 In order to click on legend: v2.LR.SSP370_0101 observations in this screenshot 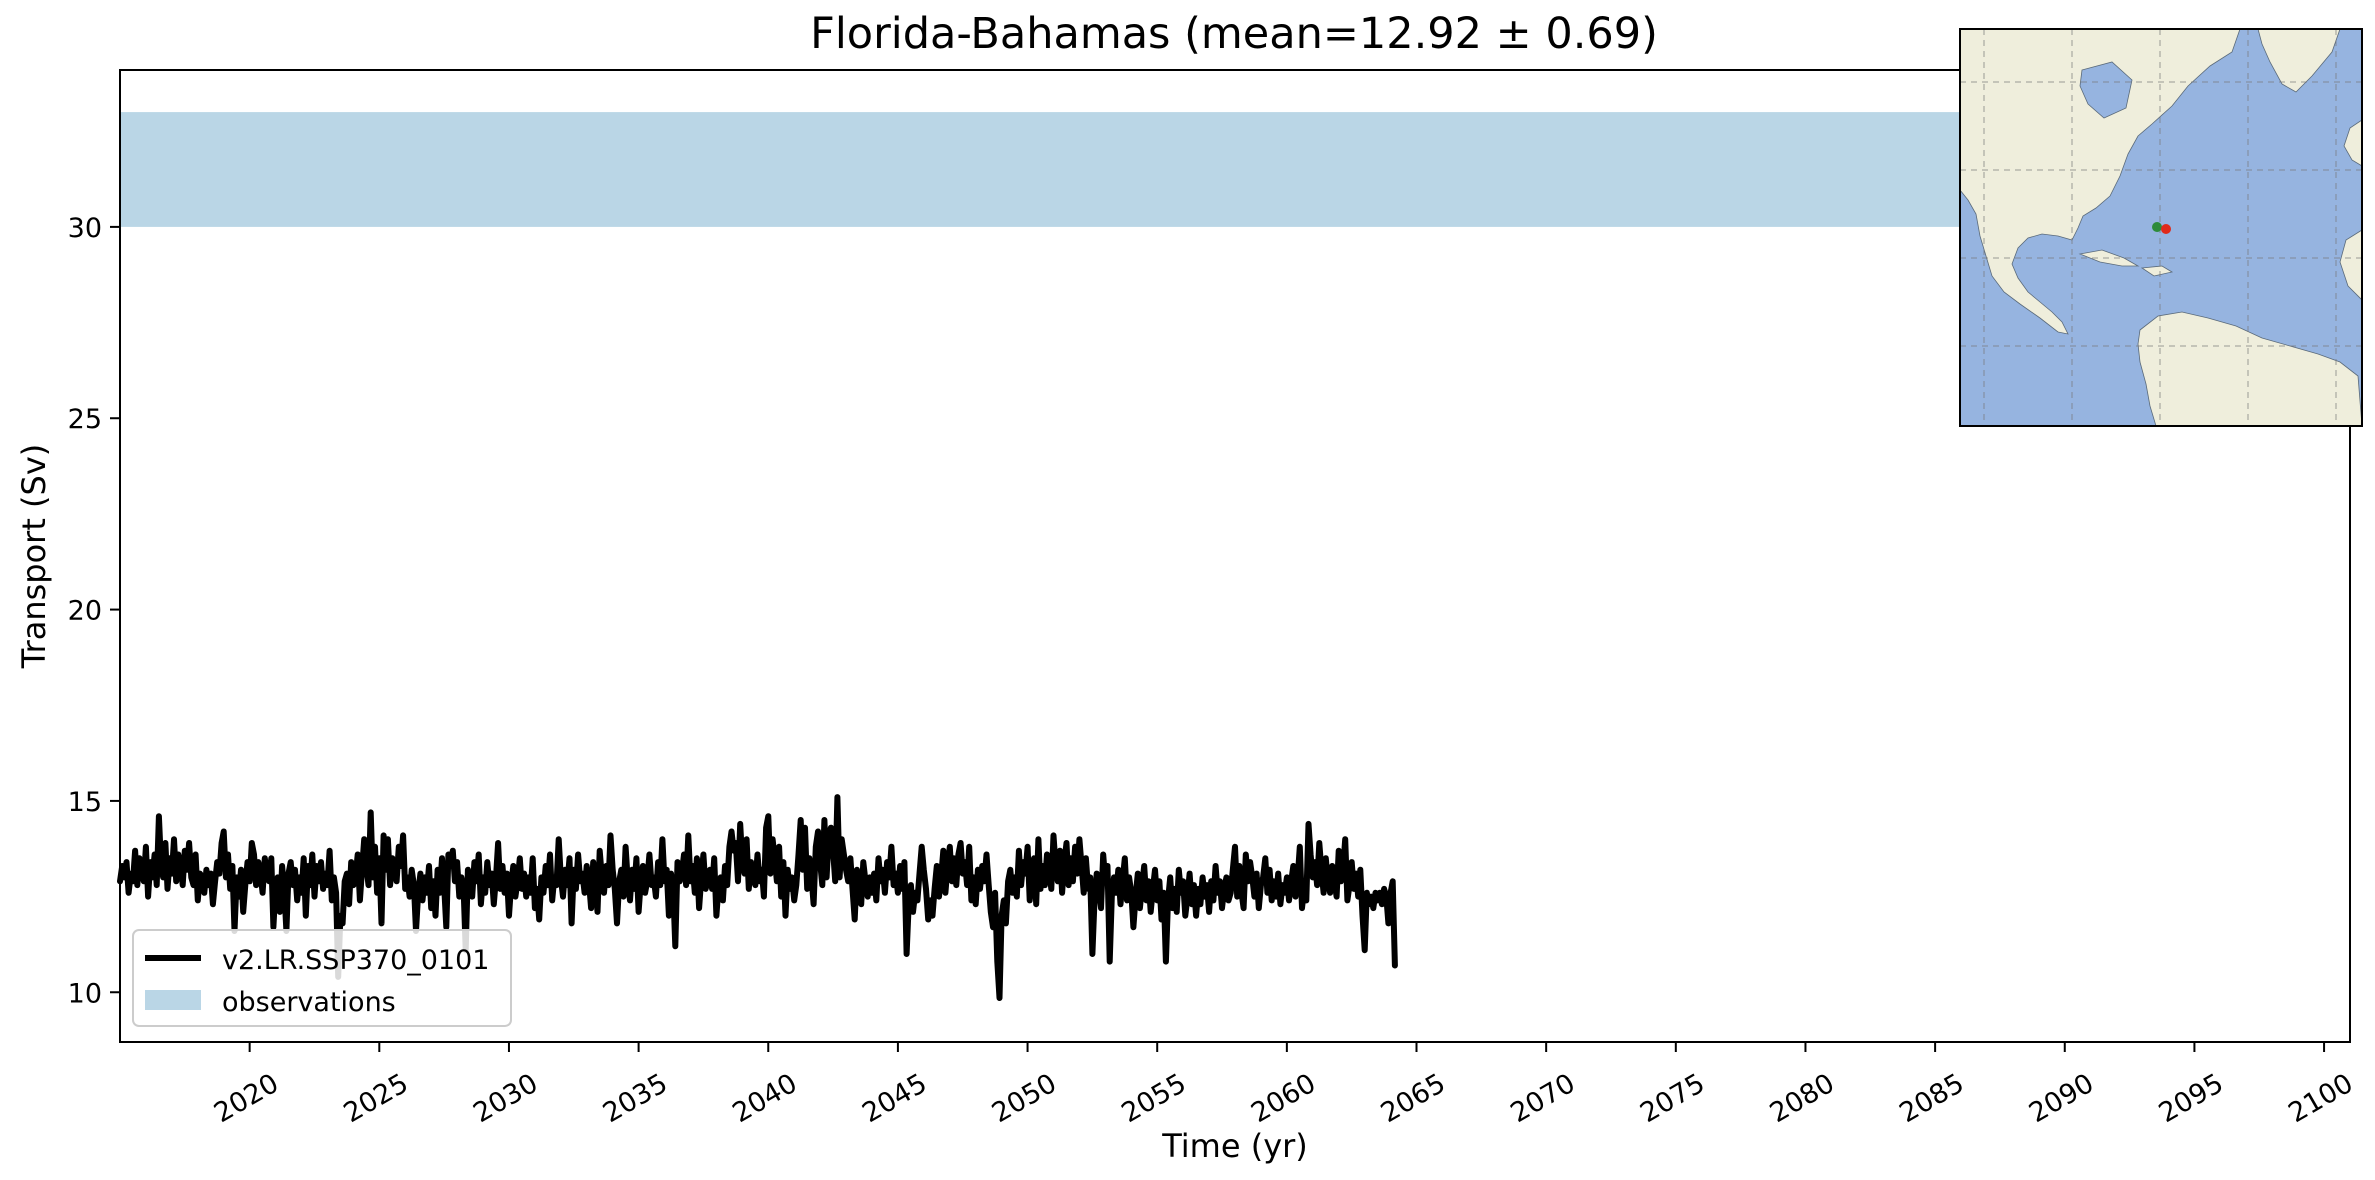, I will do `click(322, 978)`.